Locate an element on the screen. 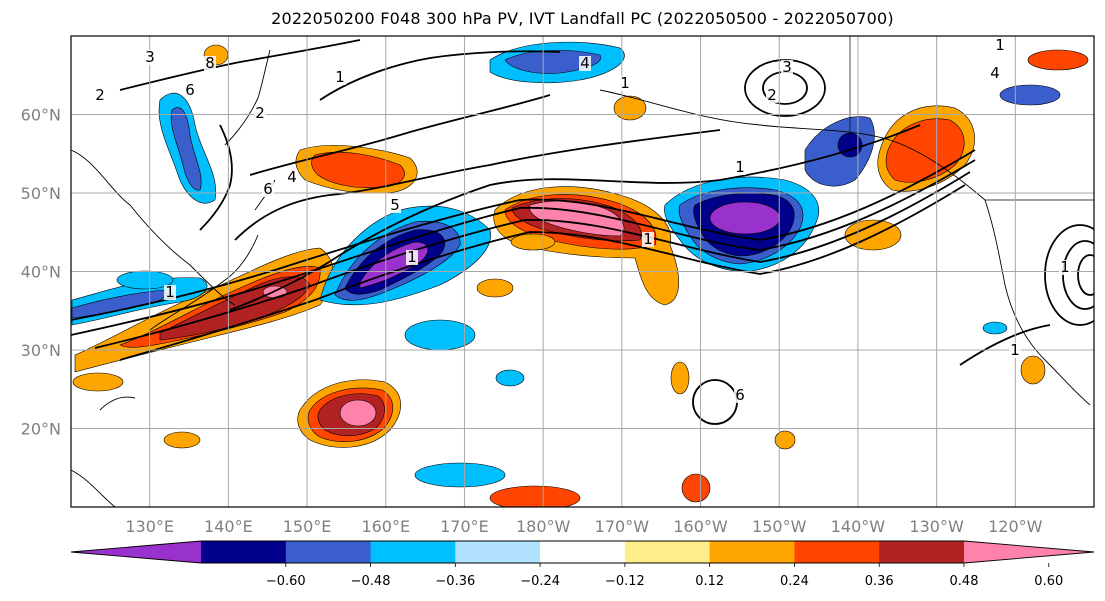  longitude-label: 130°W is located at coordinates (936, 526).